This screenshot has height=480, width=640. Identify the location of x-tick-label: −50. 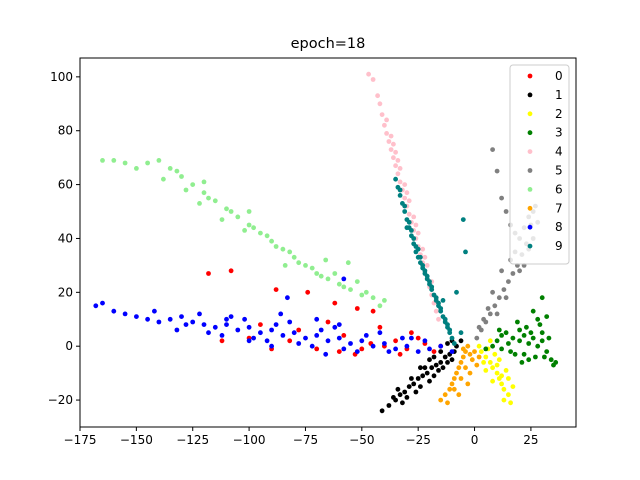
(361, 440).